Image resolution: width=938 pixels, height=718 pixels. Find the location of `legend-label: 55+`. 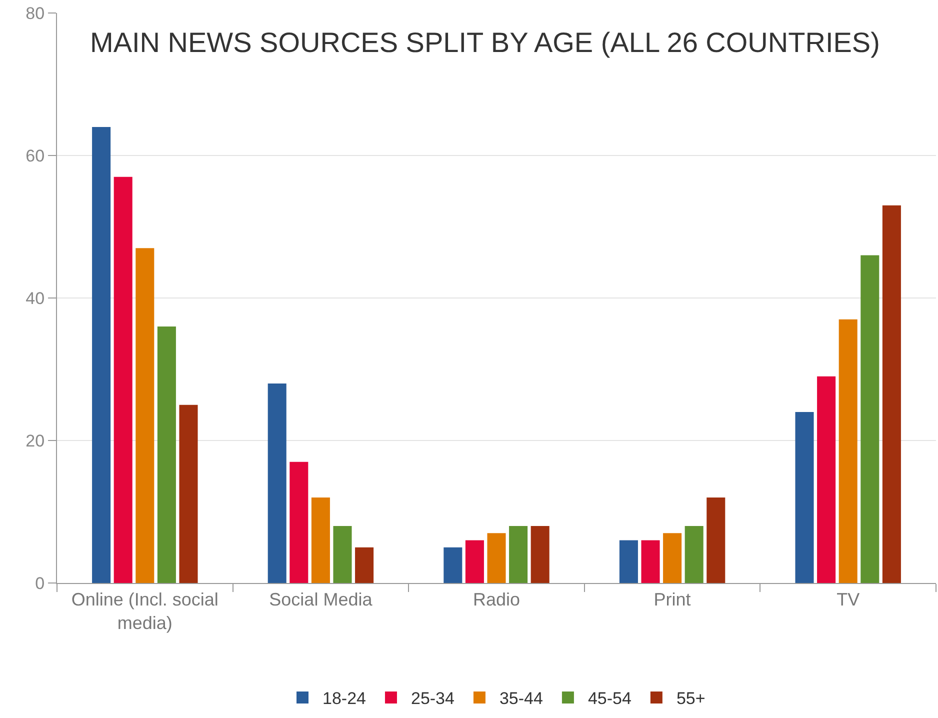

legend-label: 55+ is located at coordinates (691, 698).